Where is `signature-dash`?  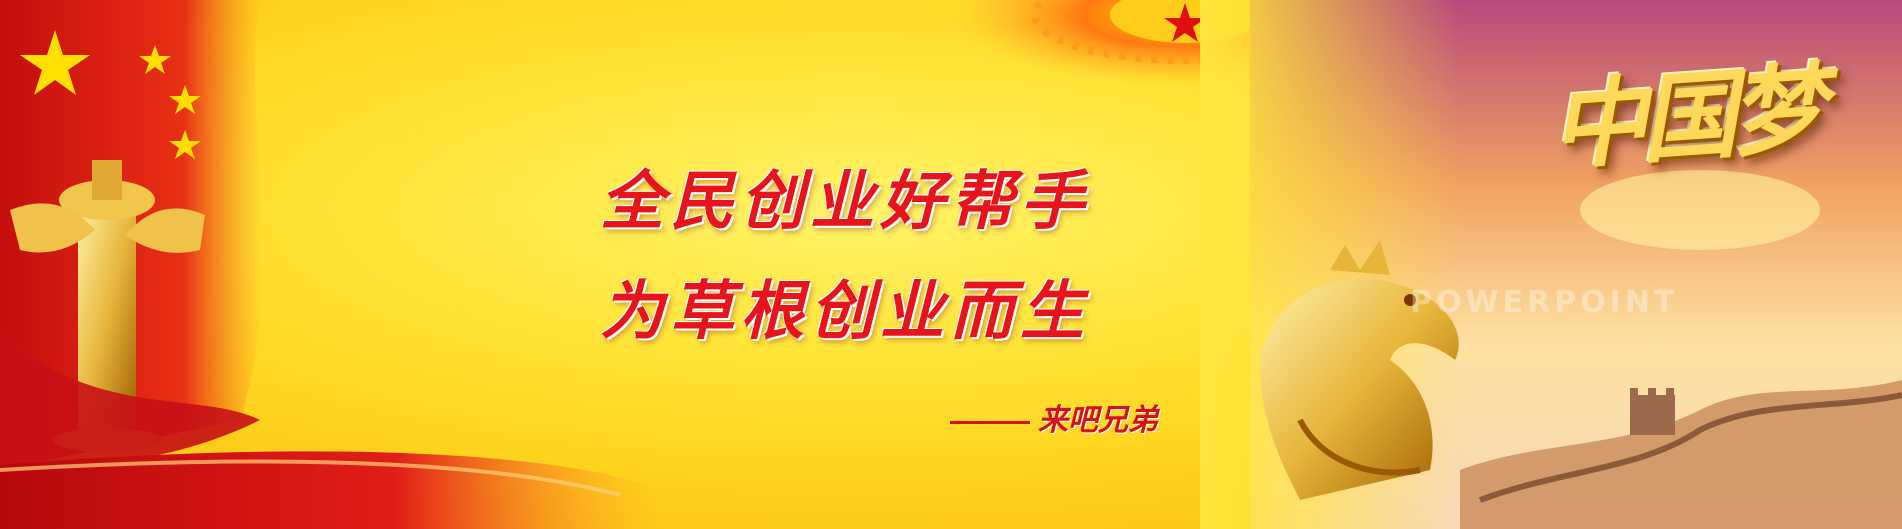 signature-dash is located at coordinates (990, 422).